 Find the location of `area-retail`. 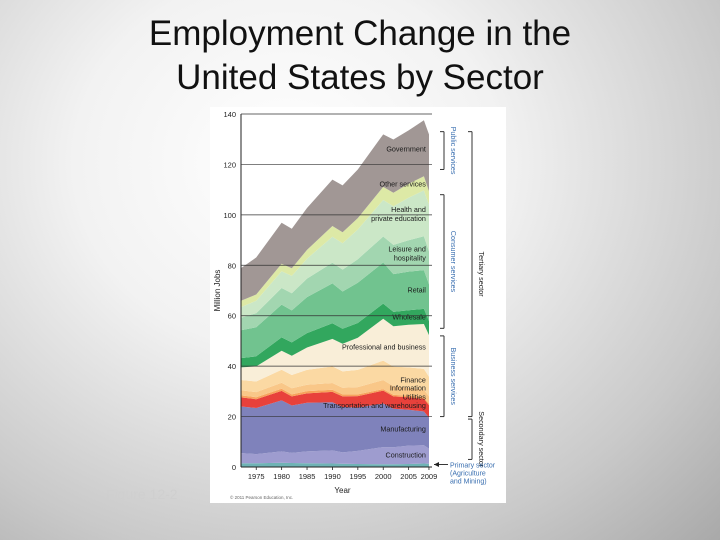

area-retail is located at coordinates (335, 310).